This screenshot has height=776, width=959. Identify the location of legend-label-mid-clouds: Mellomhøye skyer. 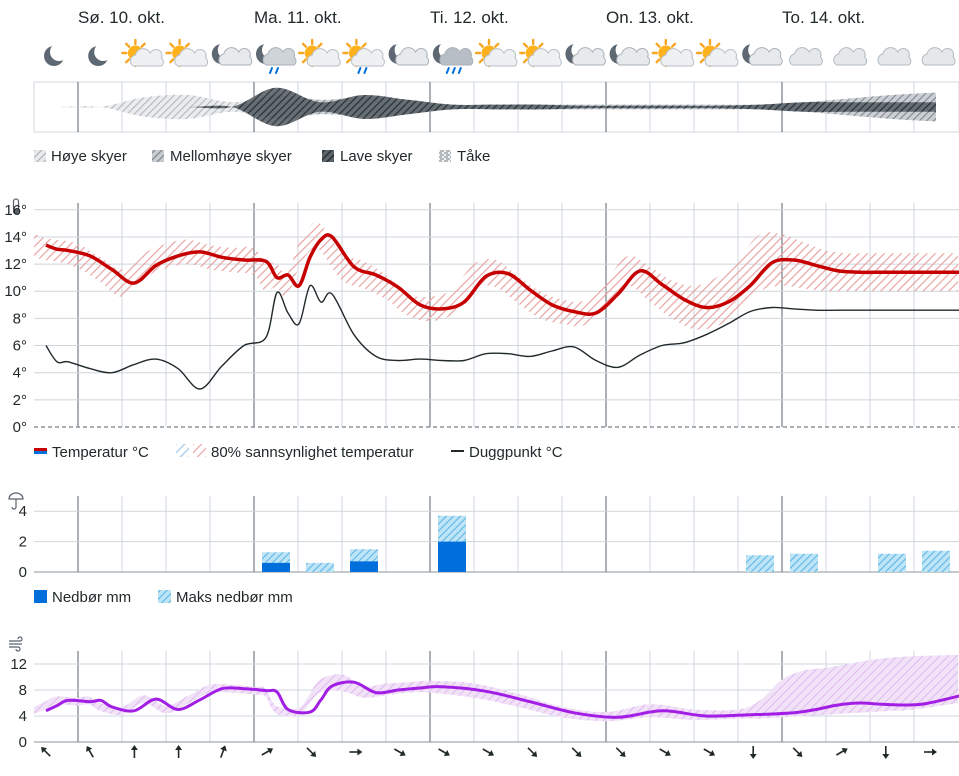
(231, 156).